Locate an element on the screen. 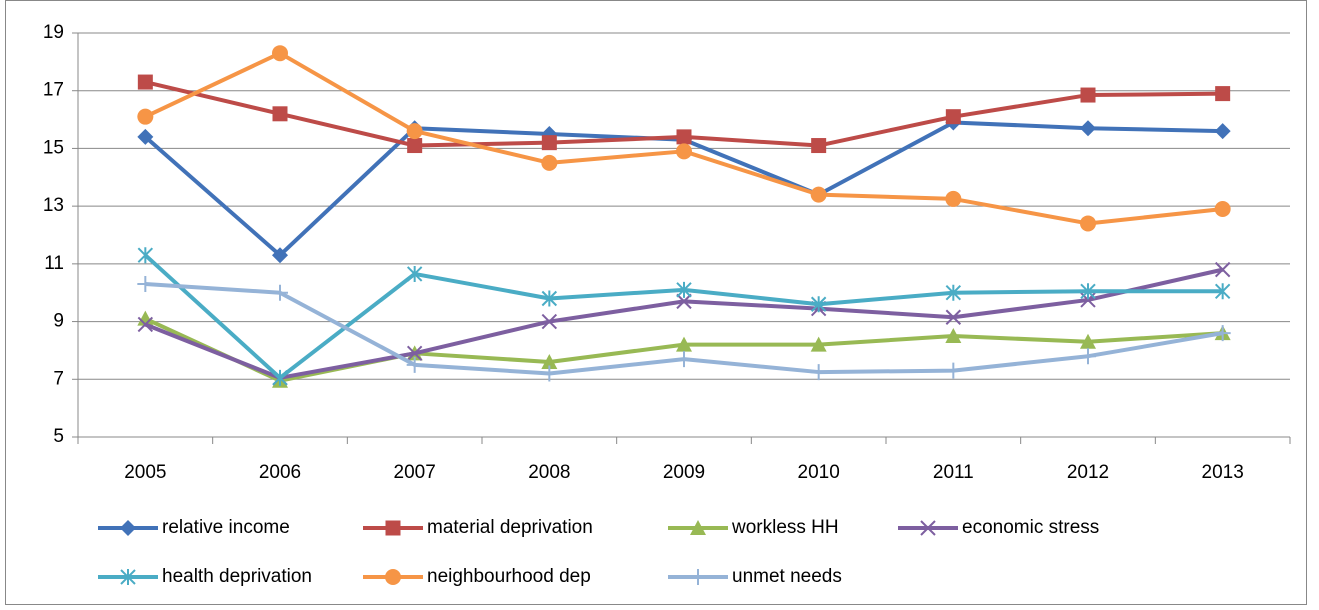 This screenshot has width=1319, height=610. x-tick-label: 2008 is located at coordinates (549, 472).